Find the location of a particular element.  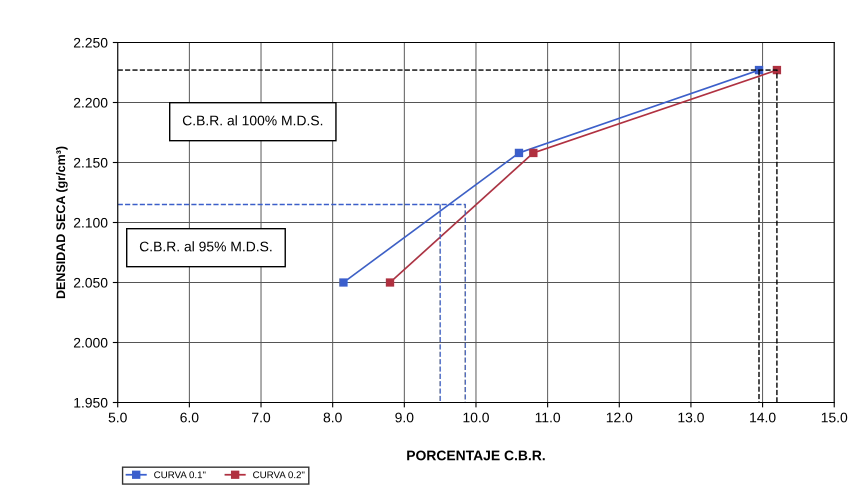

legend-label: CURVA 0.1" is located at coordinates (180, 474).